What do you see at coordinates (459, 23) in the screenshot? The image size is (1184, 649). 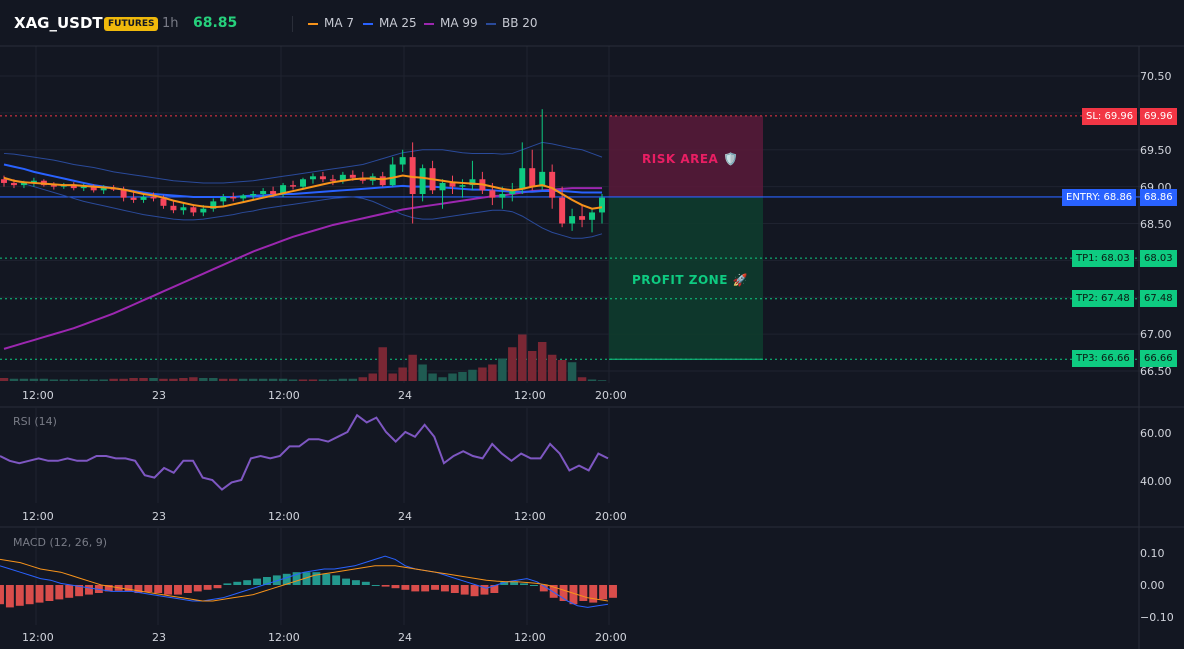 I see `legend-ma99-label: MA 99` at bounding box center [459, 23].